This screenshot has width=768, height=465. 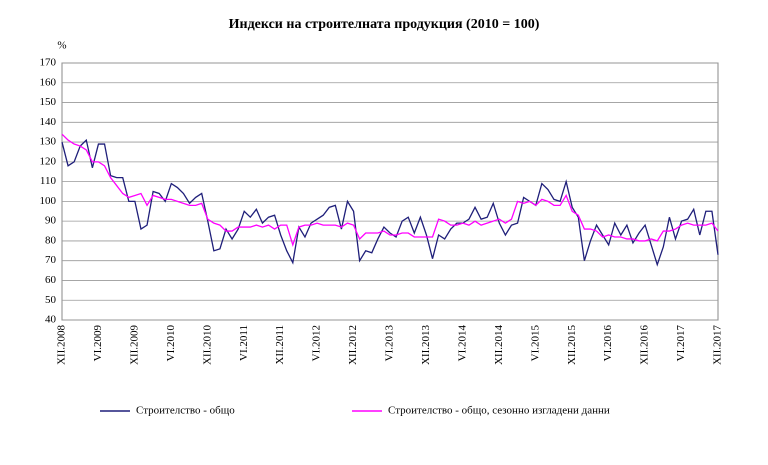 What do you see at coordinates (645, 345) in the screenshot?
I see `x-tick-label: XII.2016` at bounding box center [645, 345].